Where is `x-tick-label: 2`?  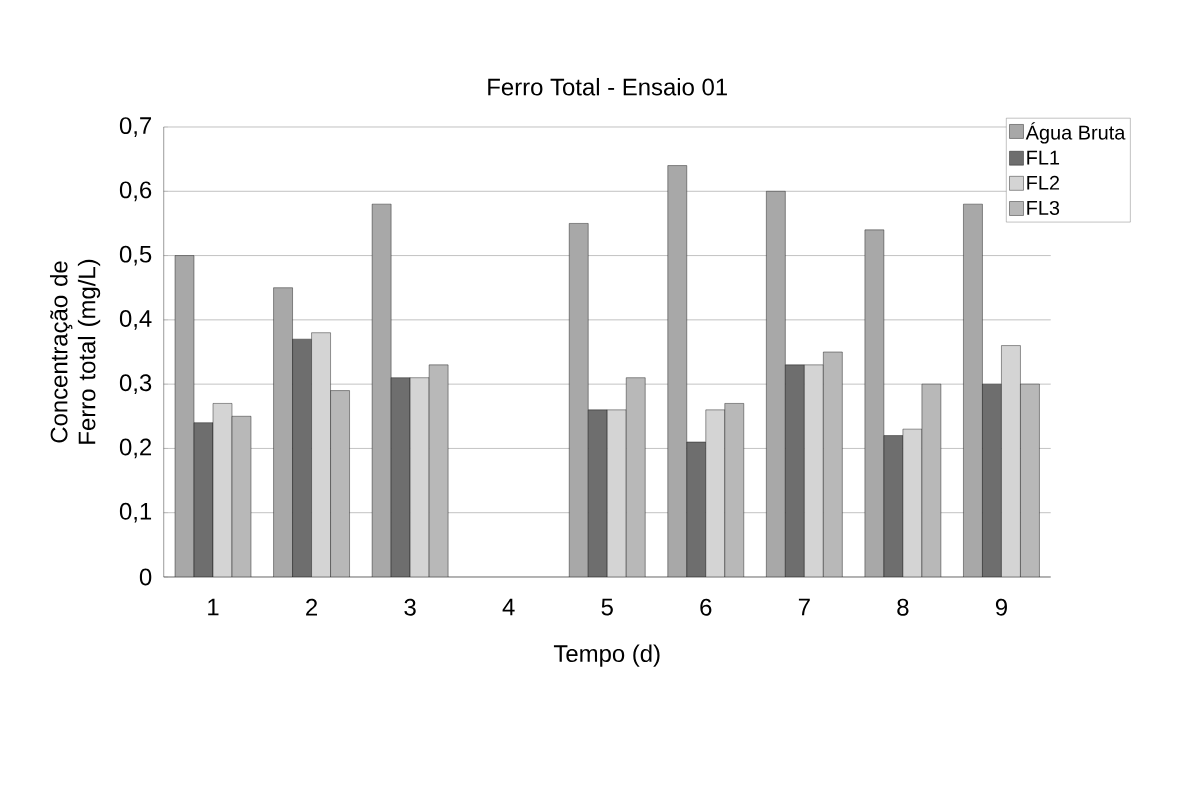 x-tick-label: 2 is located at coordinates (311, 607).